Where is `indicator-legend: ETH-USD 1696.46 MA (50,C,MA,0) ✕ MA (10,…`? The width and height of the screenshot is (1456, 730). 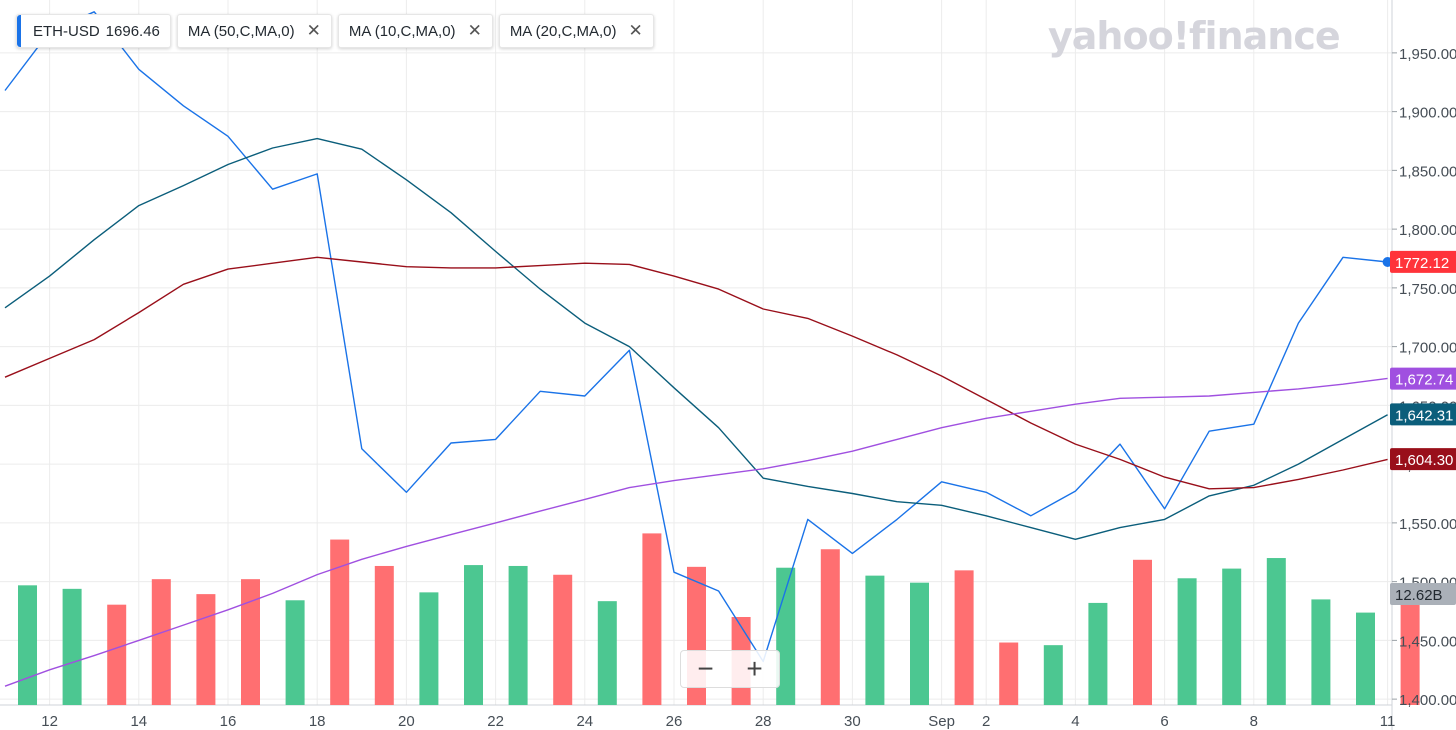 indicator-legend: ETH-USD 1696.46 MA (50,C,MA,0) ✕ MA (10,… is located at coordinates (335, 31).